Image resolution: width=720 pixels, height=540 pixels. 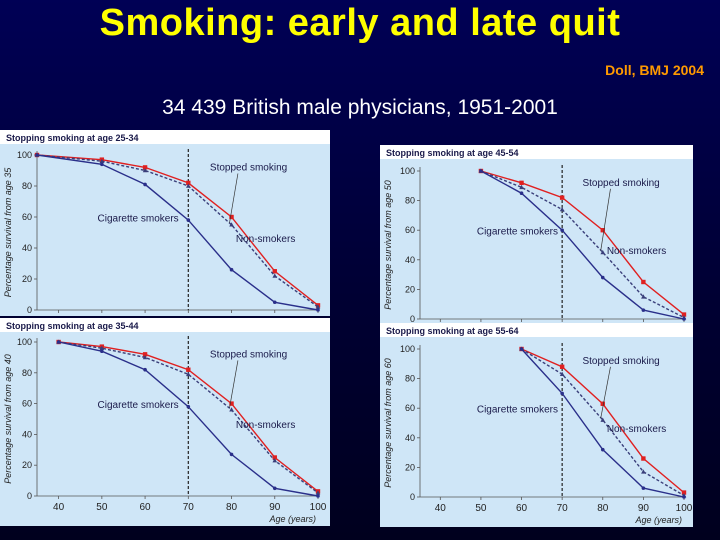 What do you see at coordinates (388, 245) in the screenshot?
I see `y-axis-label: Percentage survival from age 50` at bounding box center [388, 245].